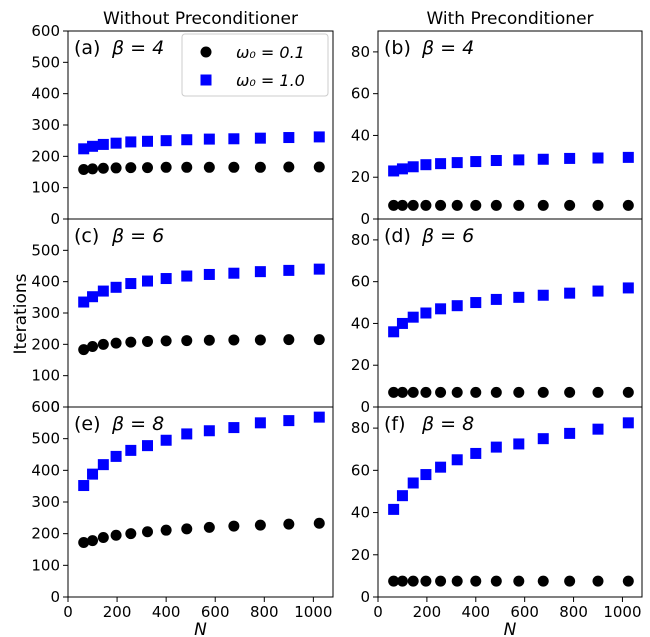  What do you see at coordinates (200, 19) in the screenshot?
I see `column-title: Without Preconditioner` at bounding box center [200, 19].